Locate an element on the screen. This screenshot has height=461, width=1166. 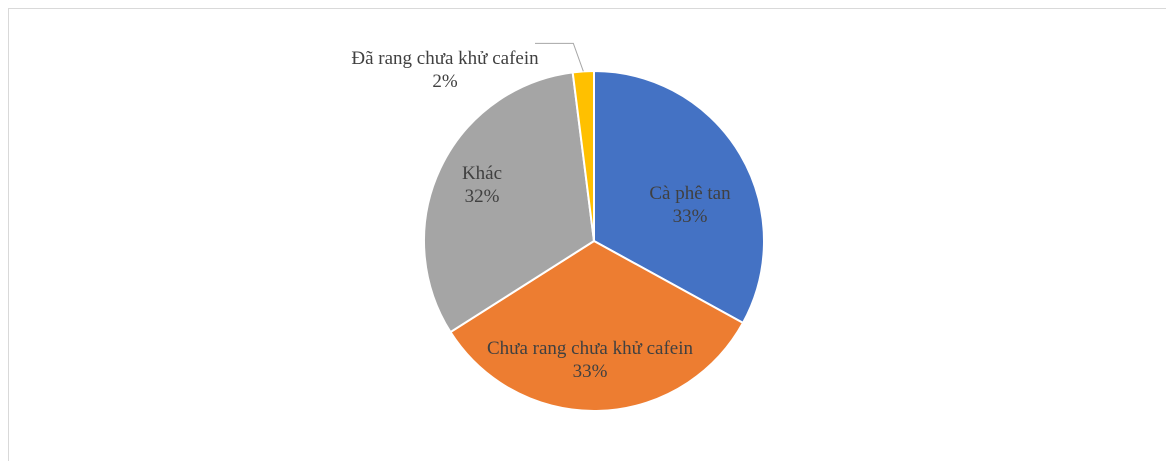
leader-line is located at coordinates (559, 57).